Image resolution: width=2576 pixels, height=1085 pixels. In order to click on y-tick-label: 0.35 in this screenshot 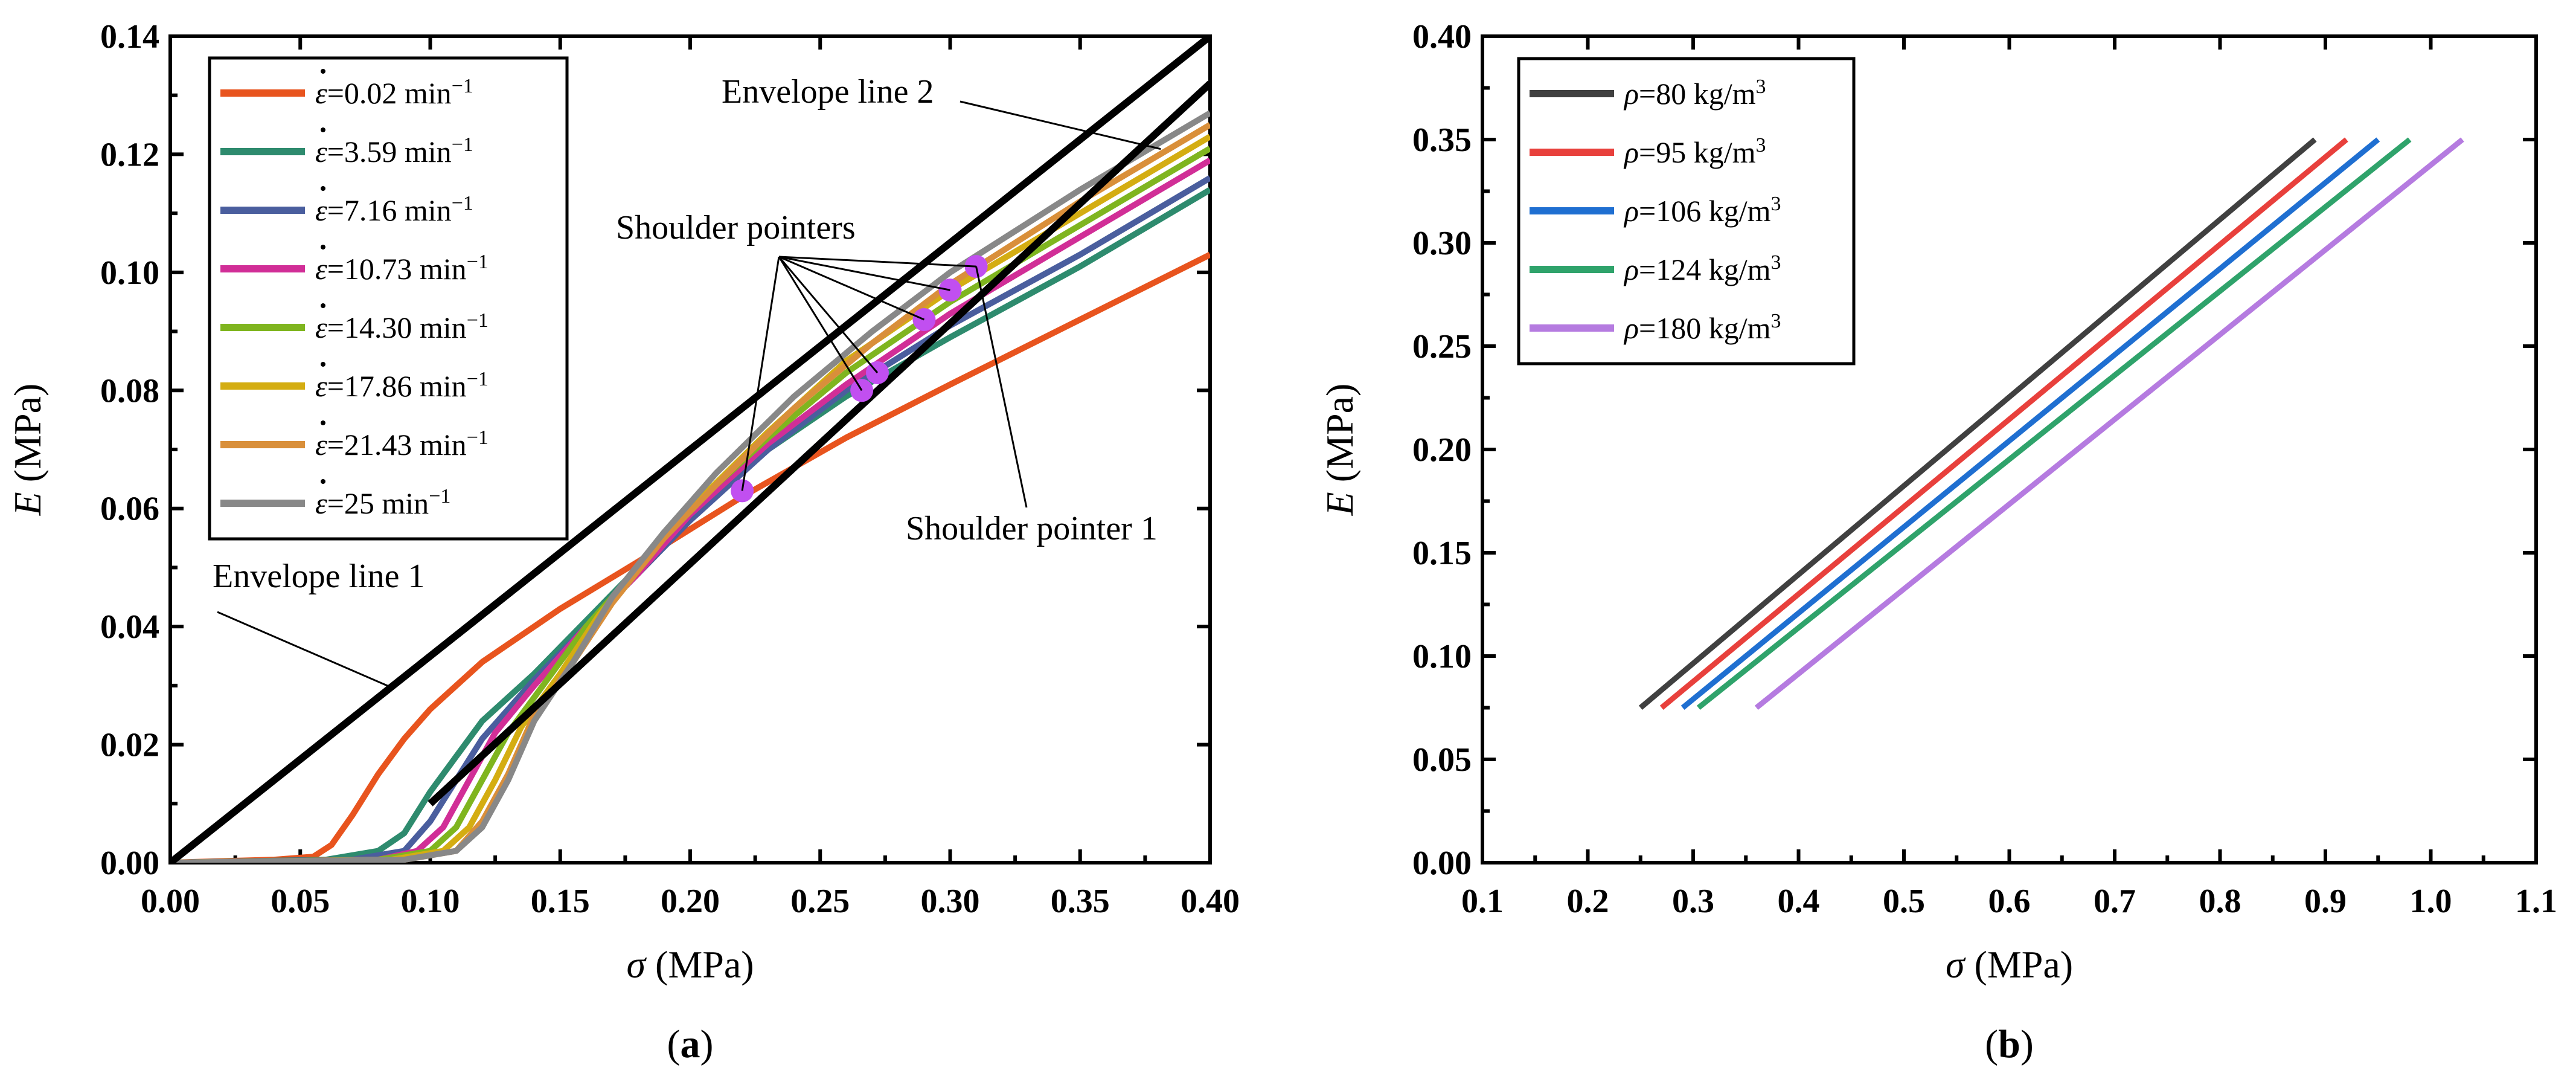, I will do `click(1442, 140)`.